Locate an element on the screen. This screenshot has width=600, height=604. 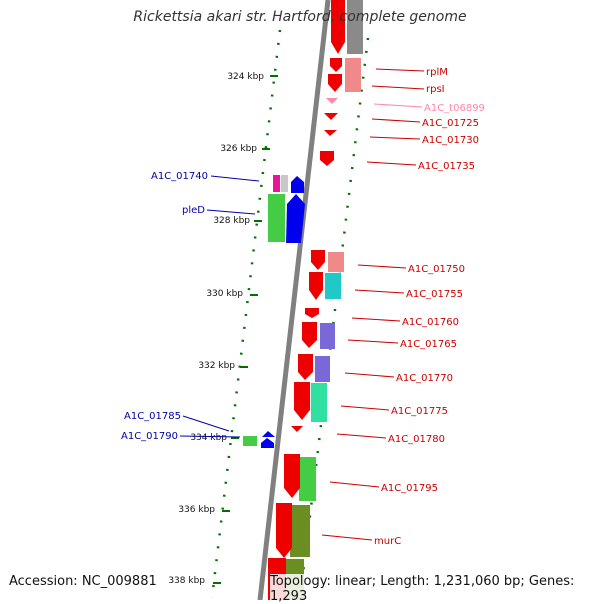
feature-block-murC is located at coordinates (300, 531).